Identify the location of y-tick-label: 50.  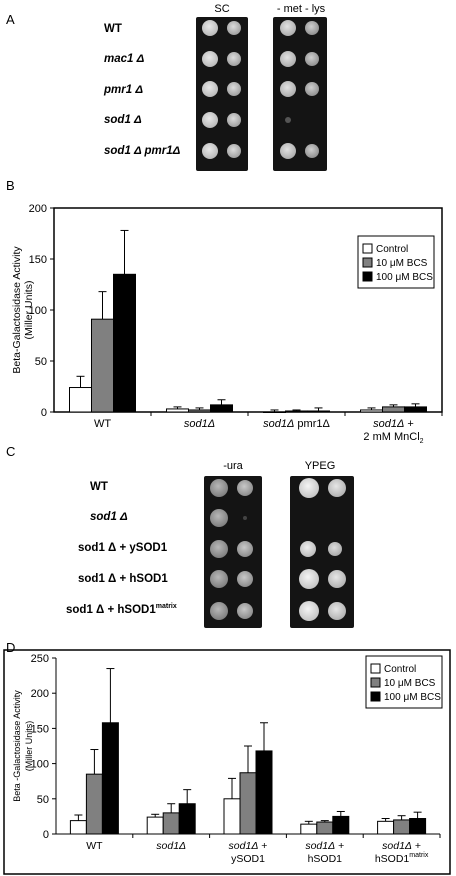
(43, 800).